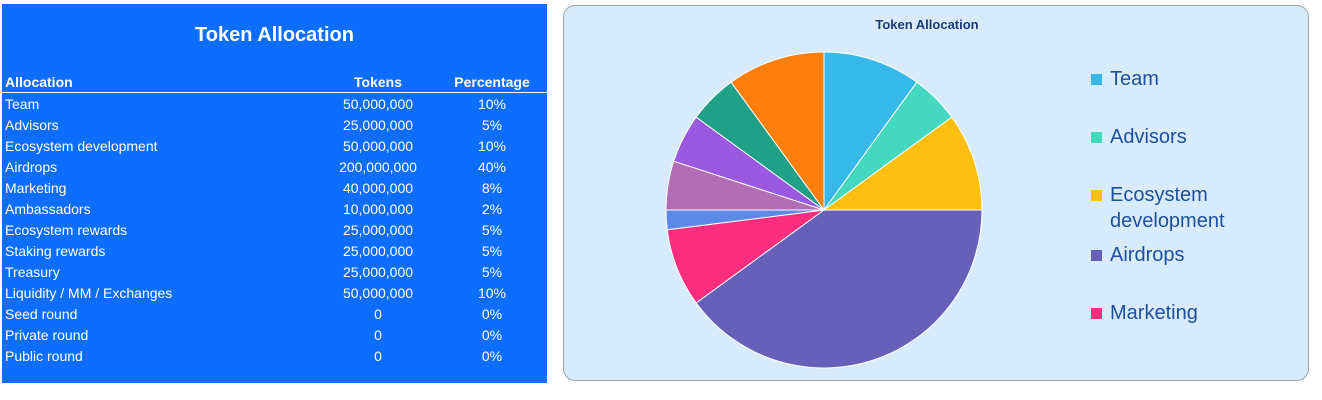 The image size is (1322, 400). I want to click on legend-label-line: Advisors, so click(1148, 137).